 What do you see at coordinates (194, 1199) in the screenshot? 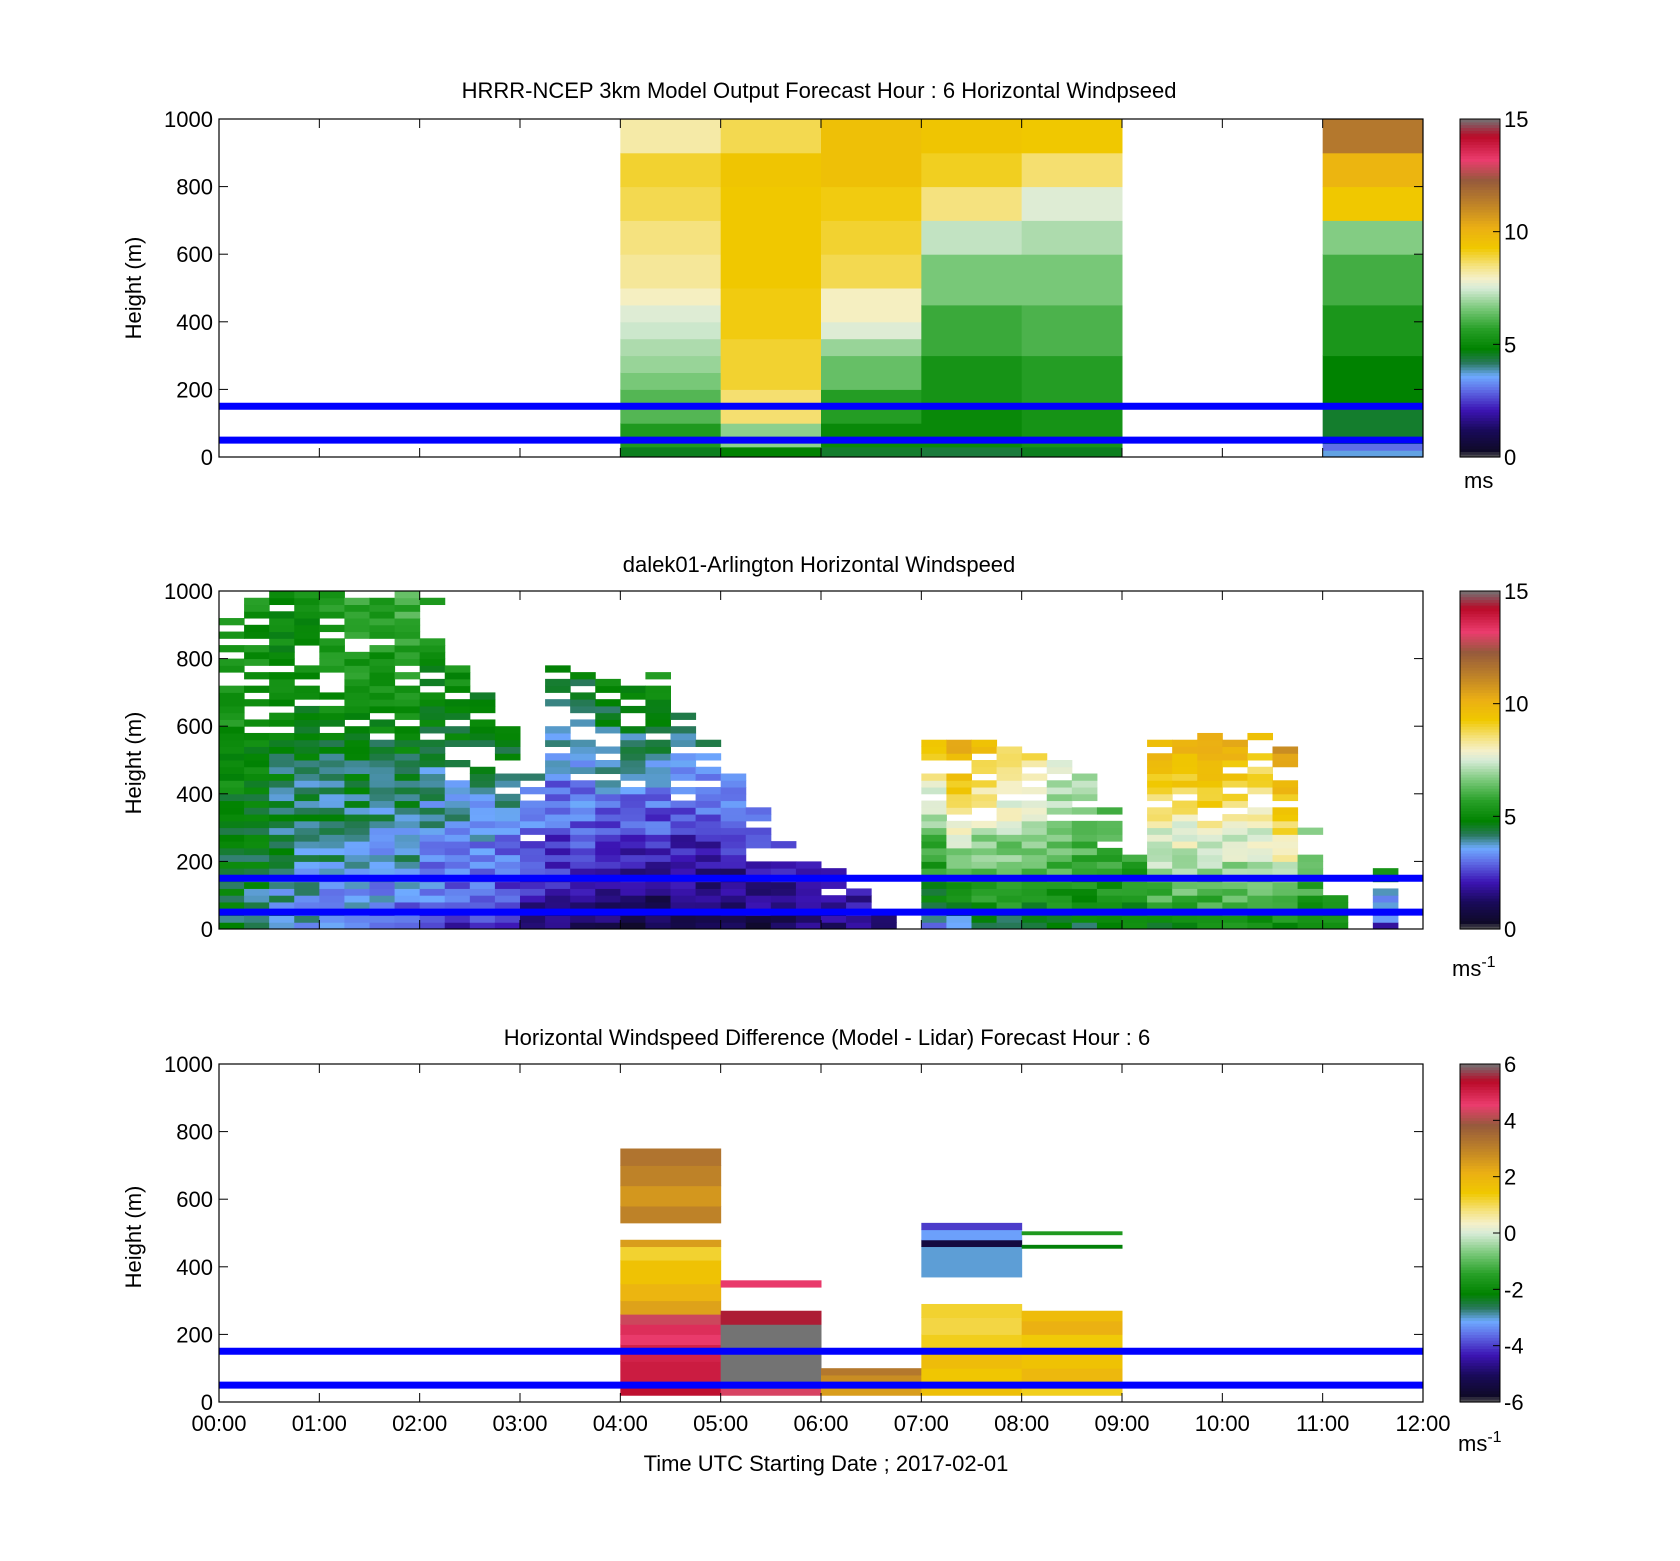
I see `y-tick-label: 600` at bounding box center [194, 1199].